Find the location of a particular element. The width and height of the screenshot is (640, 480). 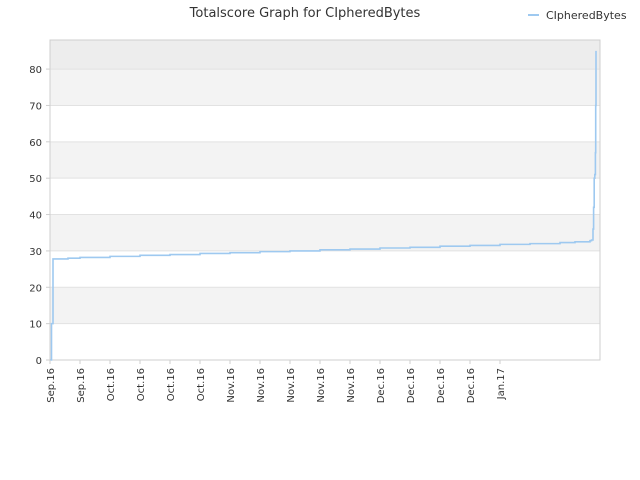

legend: CIpheredBytes is located at coordinates (577, 15).